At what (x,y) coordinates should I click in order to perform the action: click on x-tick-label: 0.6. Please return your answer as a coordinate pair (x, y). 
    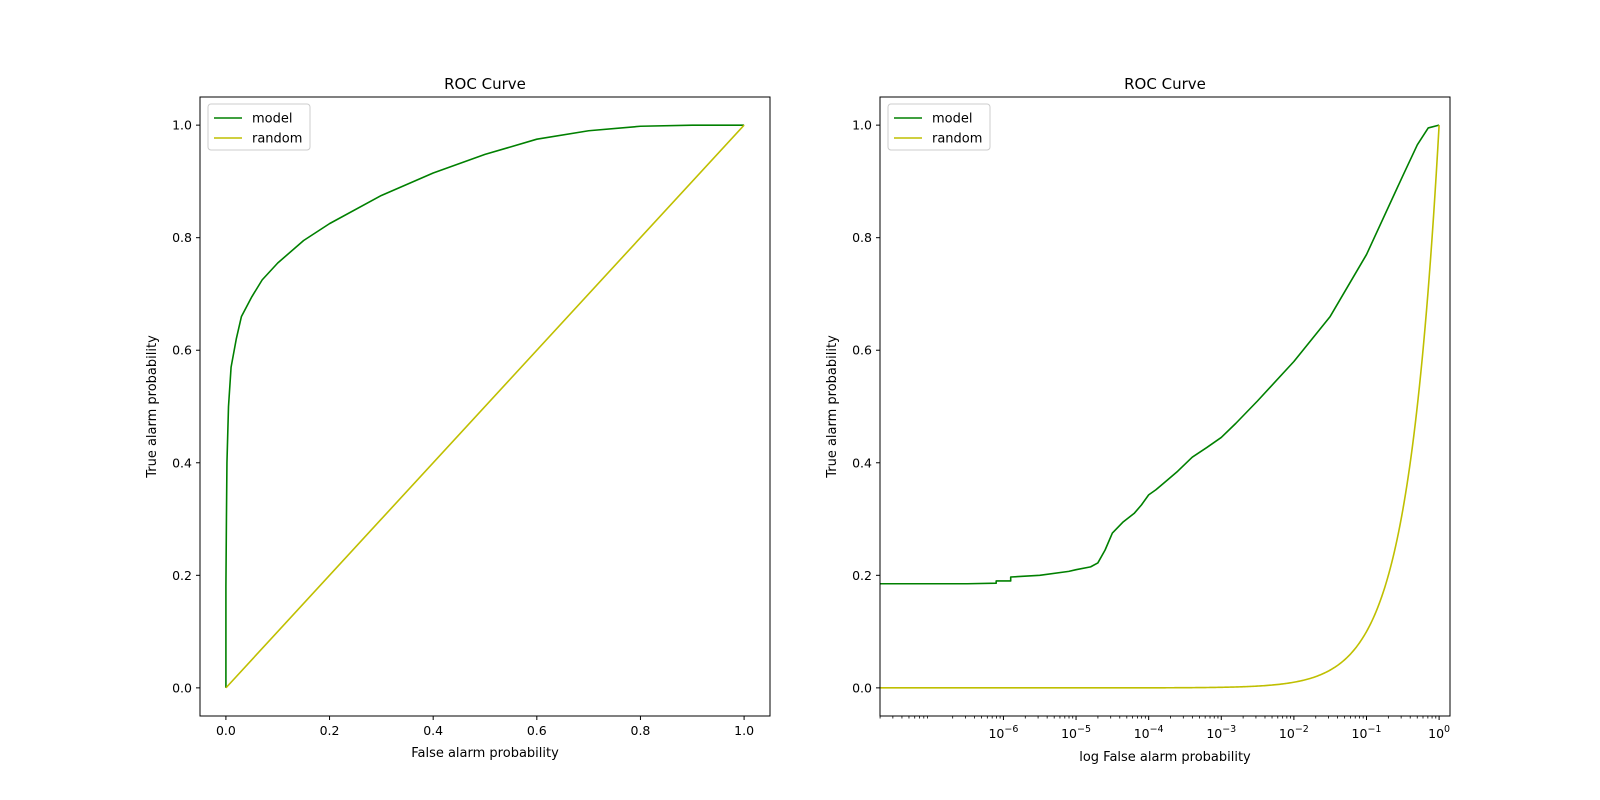
    Looking at the image, I should click on (537, 730).